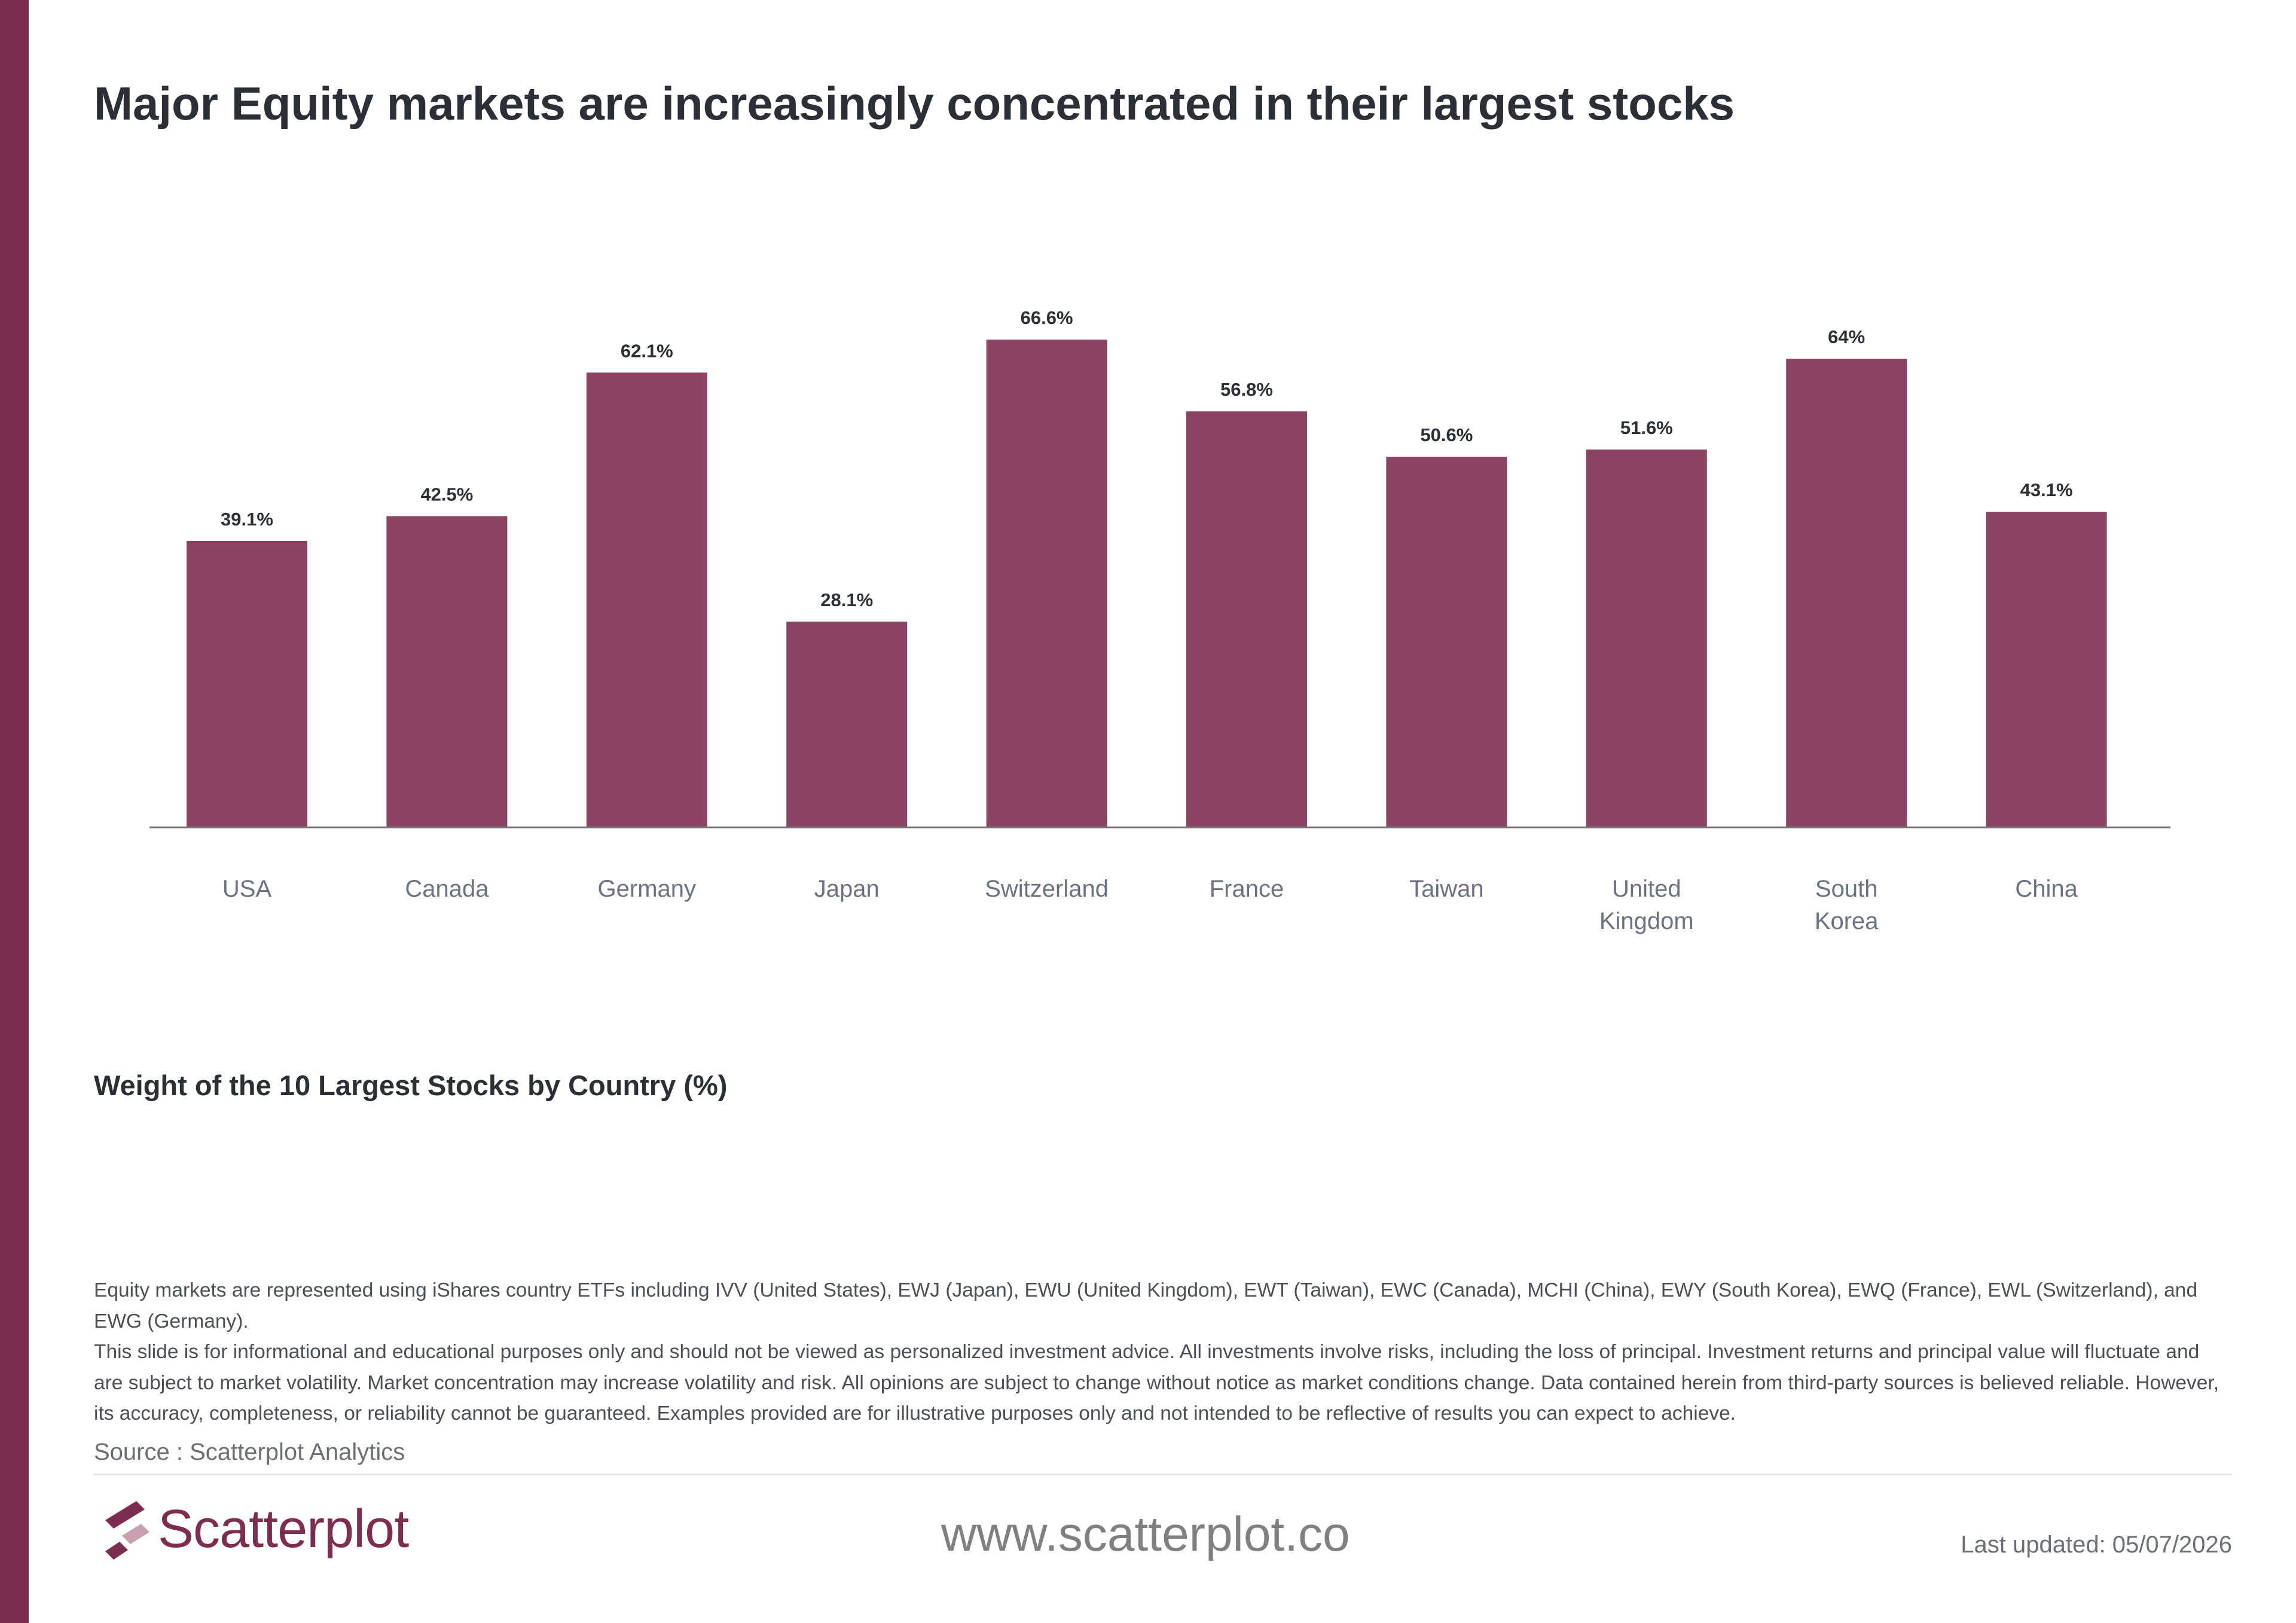 This screenshot has height=1623, width=2296. What do you see at coordinates (447, 889) in the screenshot?
I see `x-tick-label: Canada` at bounding box center [447, 889].